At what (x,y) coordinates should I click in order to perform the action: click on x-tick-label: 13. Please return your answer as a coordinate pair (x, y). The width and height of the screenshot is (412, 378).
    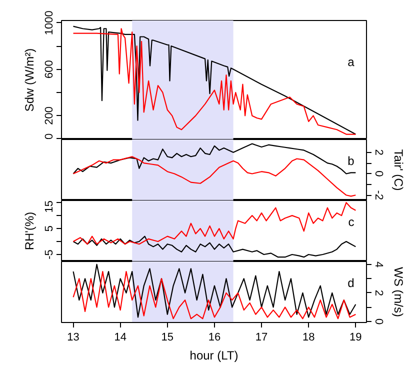
    Looking at the image, I should click on (73, 338).